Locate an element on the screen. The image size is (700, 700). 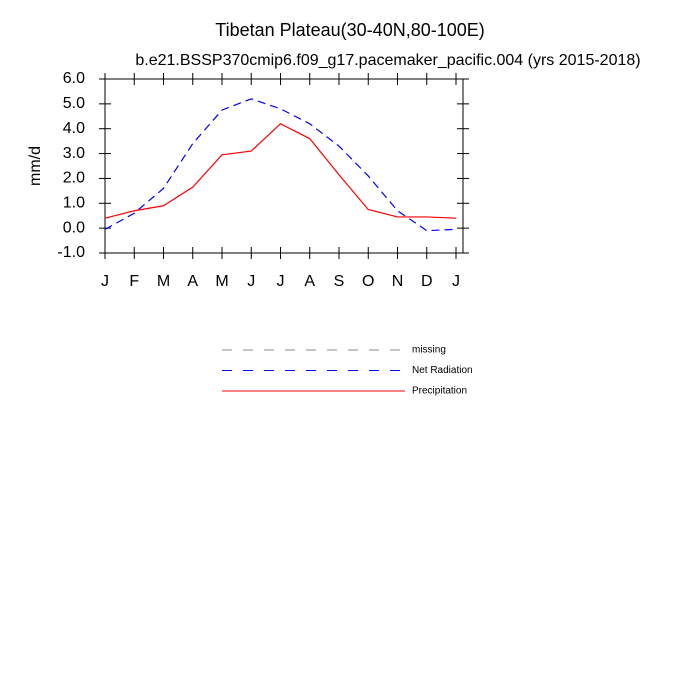
legend-label: Precipitation is located at coordinates (439, 391).